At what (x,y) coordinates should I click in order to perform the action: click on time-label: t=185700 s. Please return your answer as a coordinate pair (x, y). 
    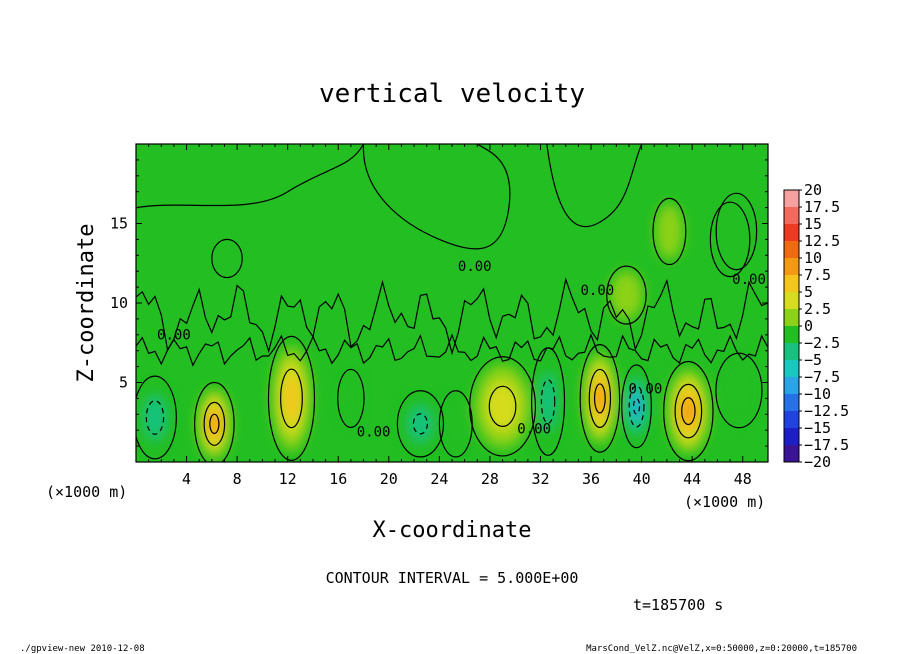
    Looking at the image, I should click on (678, 605).